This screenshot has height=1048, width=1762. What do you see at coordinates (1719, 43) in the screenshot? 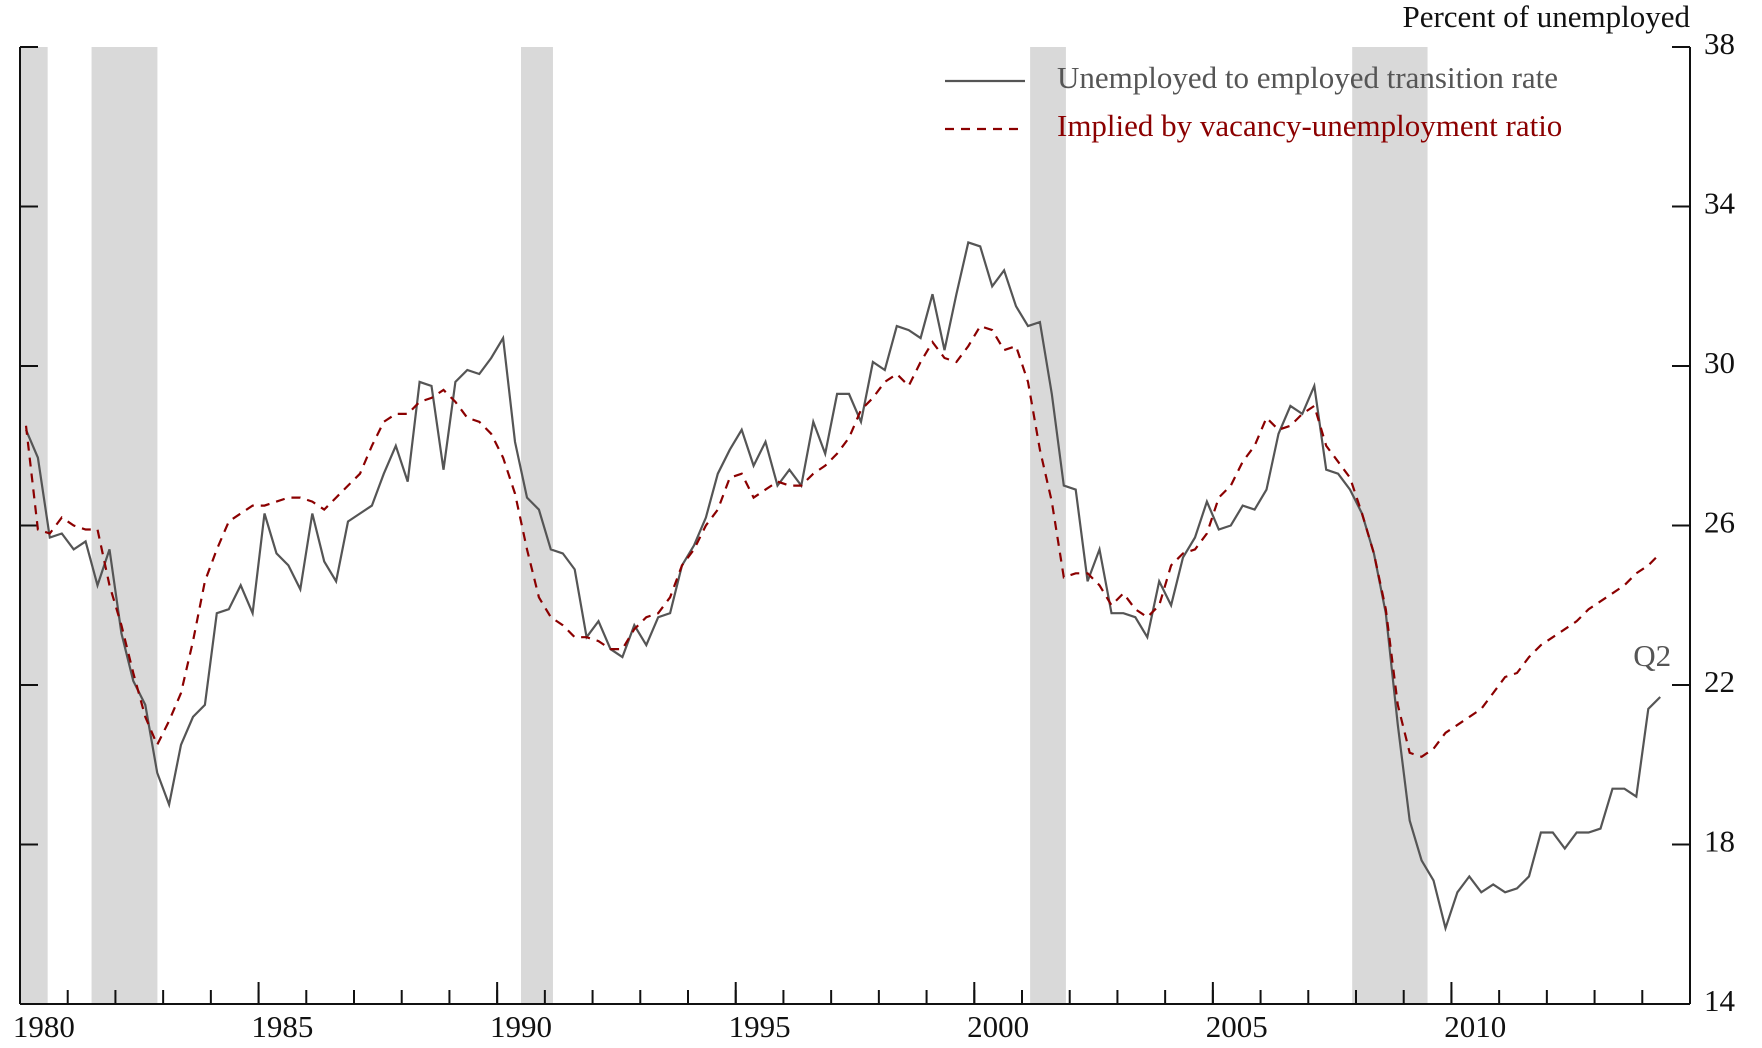
I see `y-tick-label: 38` at bounding box center [1719, 43].